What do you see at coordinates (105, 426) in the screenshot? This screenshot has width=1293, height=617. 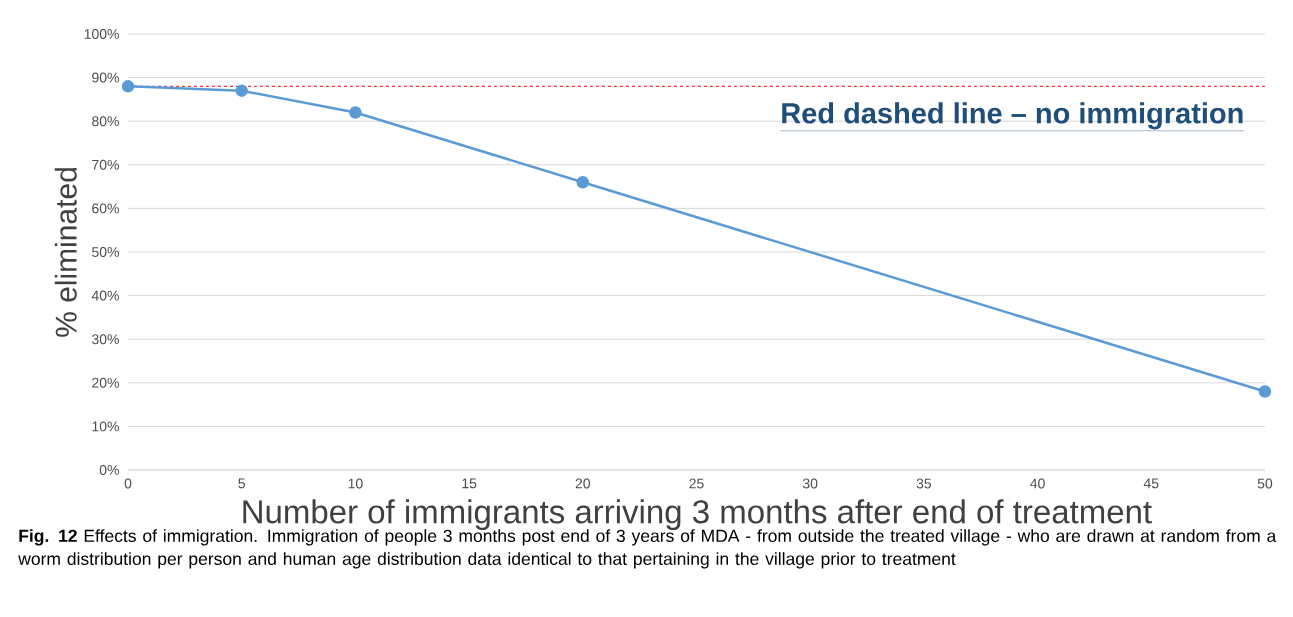 I see `y-tick-label: 10%` at bounding box center [105, 426].